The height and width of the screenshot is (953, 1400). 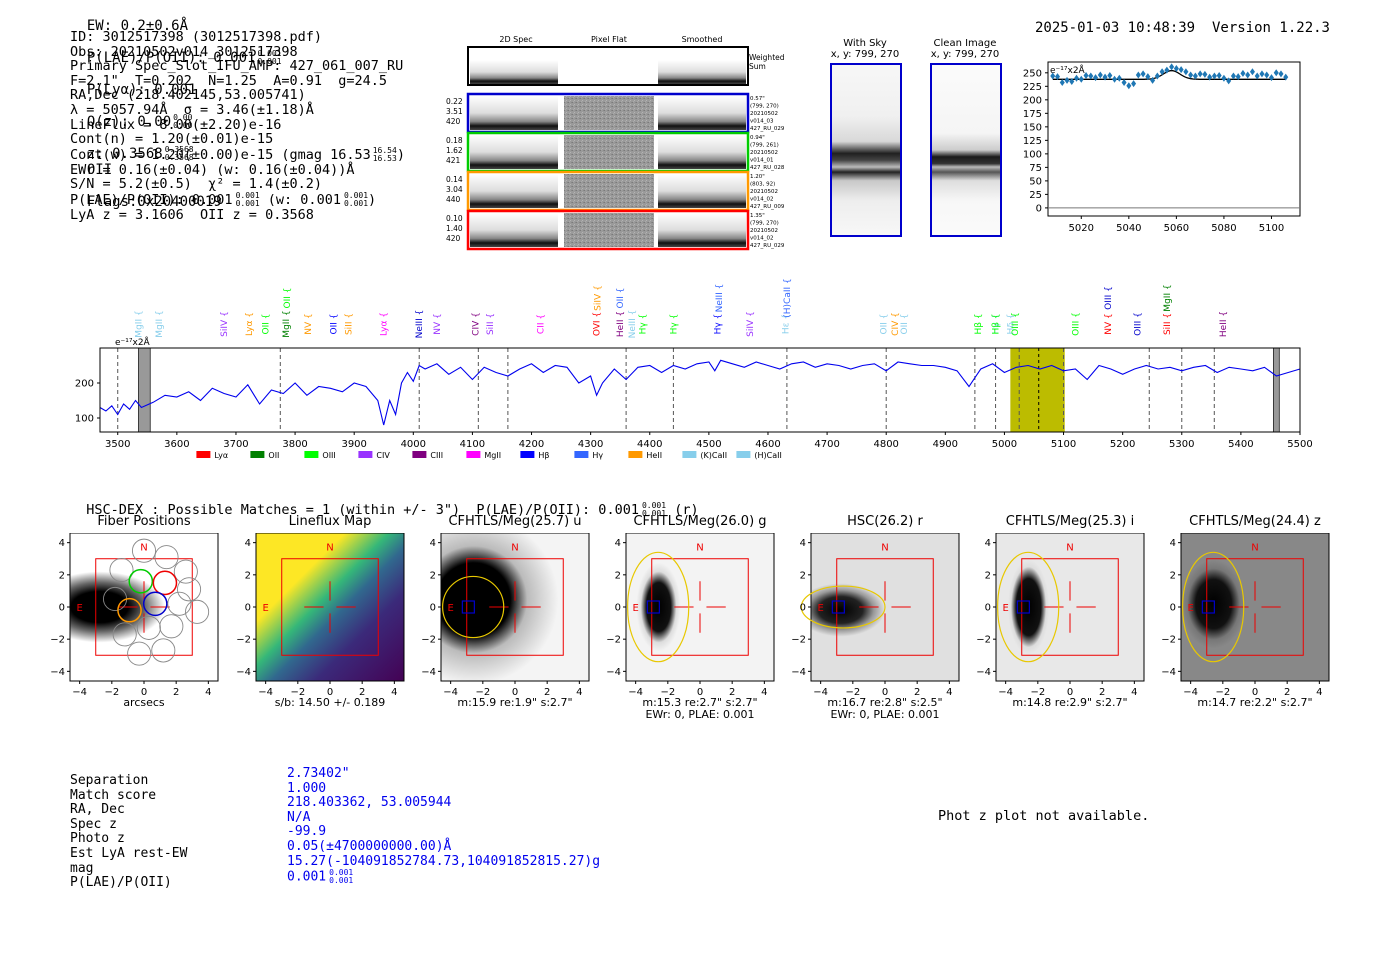 What do you see at coordinates (1271, 228) in the screenshot?
I see `zoom-x-tick: 5100` at bounding box center [1271, 228].